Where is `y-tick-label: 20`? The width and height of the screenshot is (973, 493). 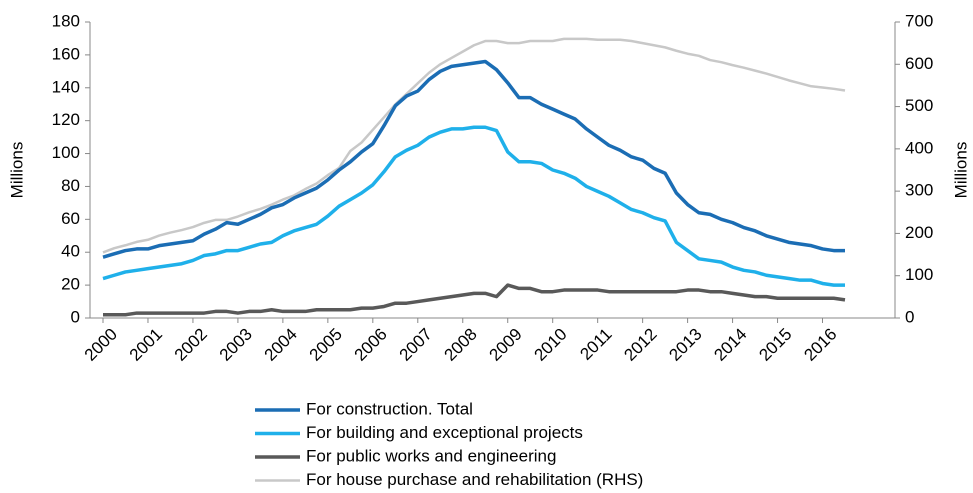 y-tick-label: 20 is located at coordinates (70, 284).